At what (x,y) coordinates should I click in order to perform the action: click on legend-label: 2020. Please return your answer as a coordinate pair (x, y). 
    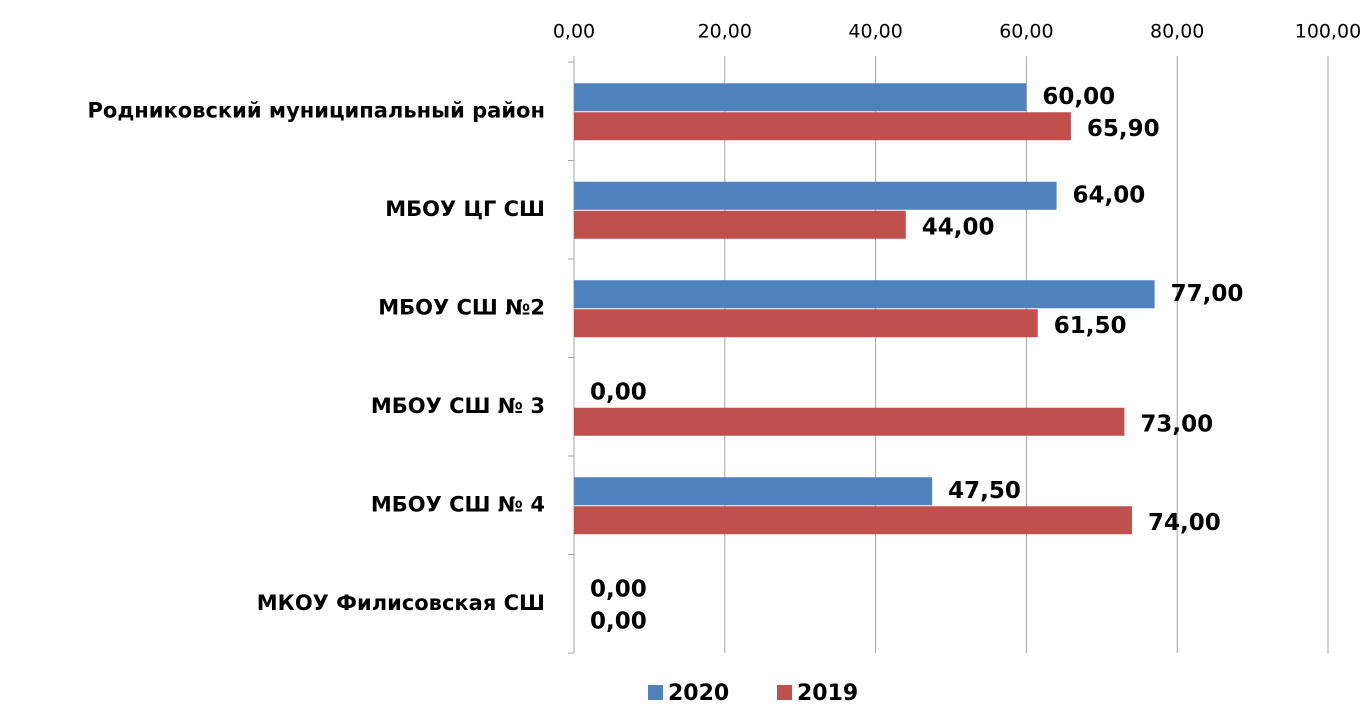
    Looking at the image, I should click on (698, 693).